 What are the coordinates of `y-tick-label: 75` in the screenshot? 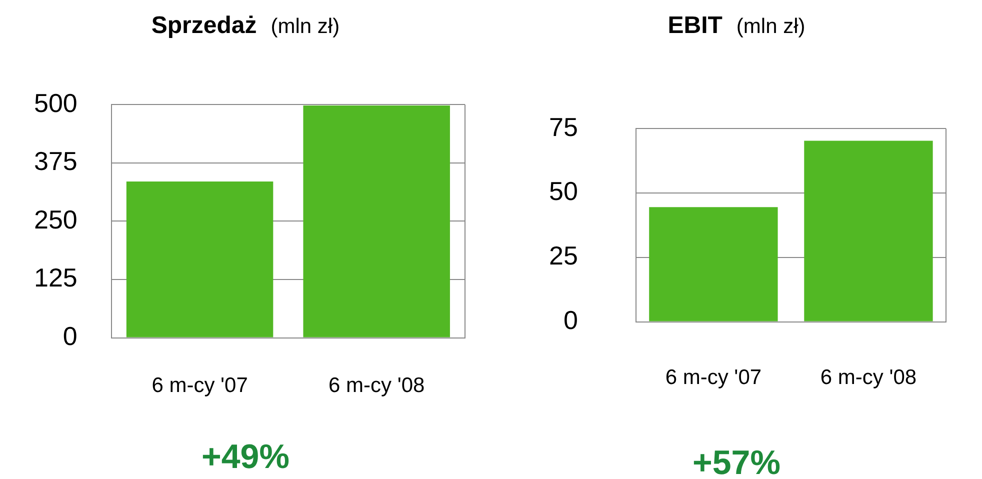 It's located at (563, 127).